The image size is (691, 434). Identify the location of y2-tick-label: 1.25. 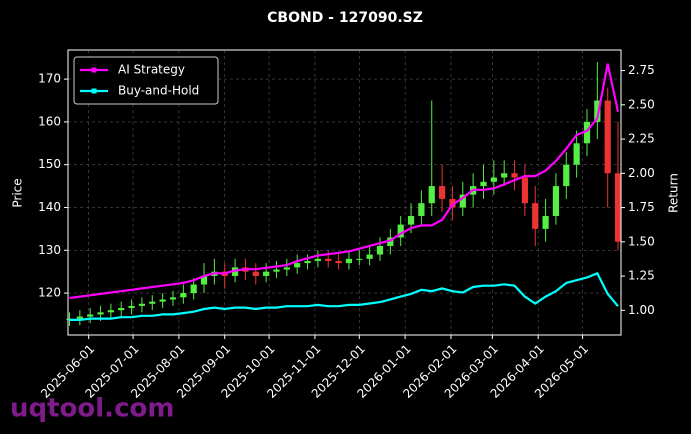
(641, 276).